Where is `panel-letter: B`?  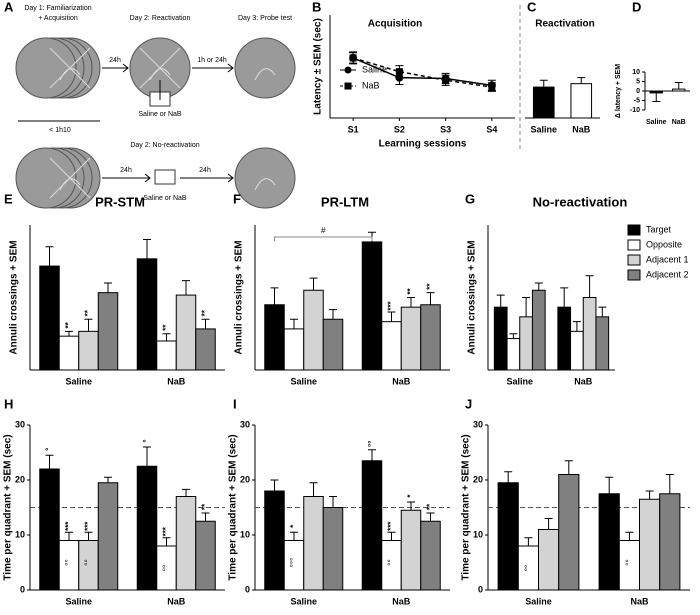
panel-letter: B is located at coordinates (316, 7).